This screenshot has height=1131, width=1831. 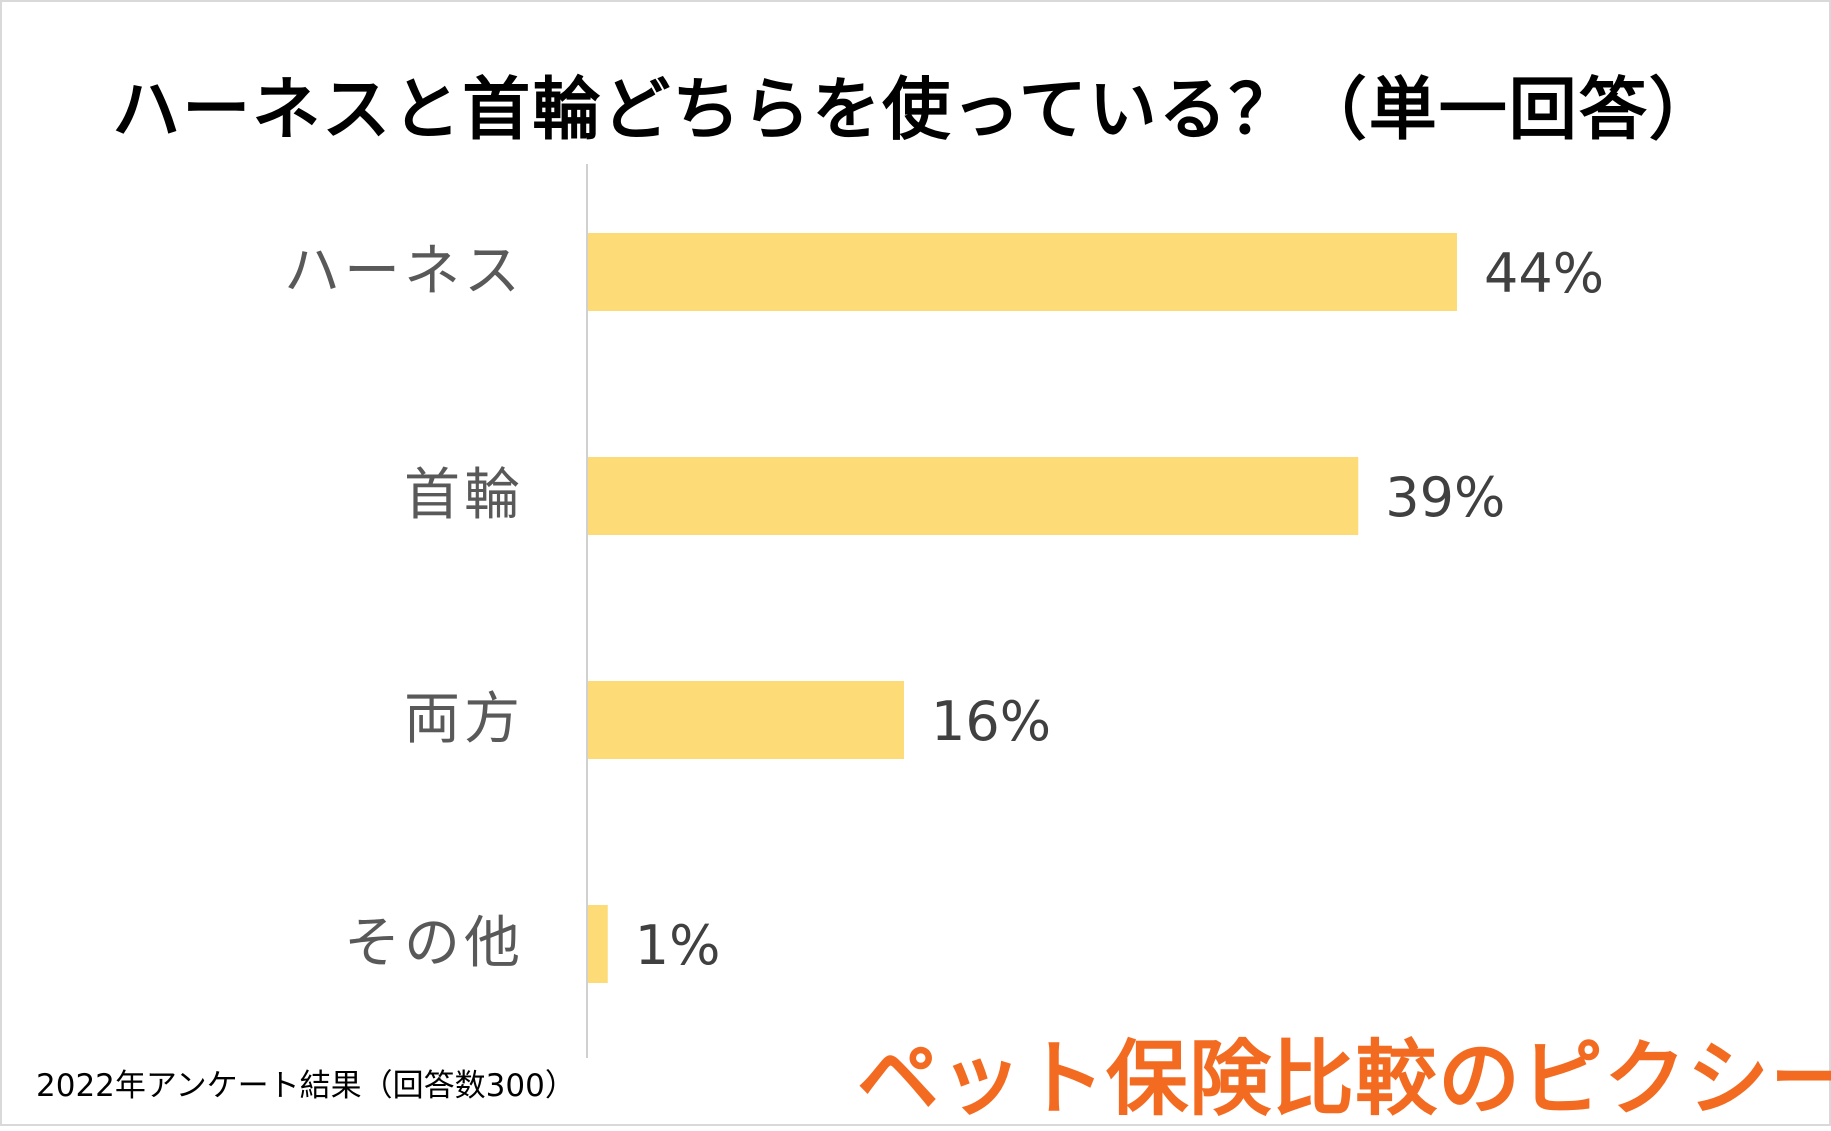 What do you see at coordinates (434, 943) in the screenshot?
I see `category-label-4: その他` at bounding box center [434, 943].